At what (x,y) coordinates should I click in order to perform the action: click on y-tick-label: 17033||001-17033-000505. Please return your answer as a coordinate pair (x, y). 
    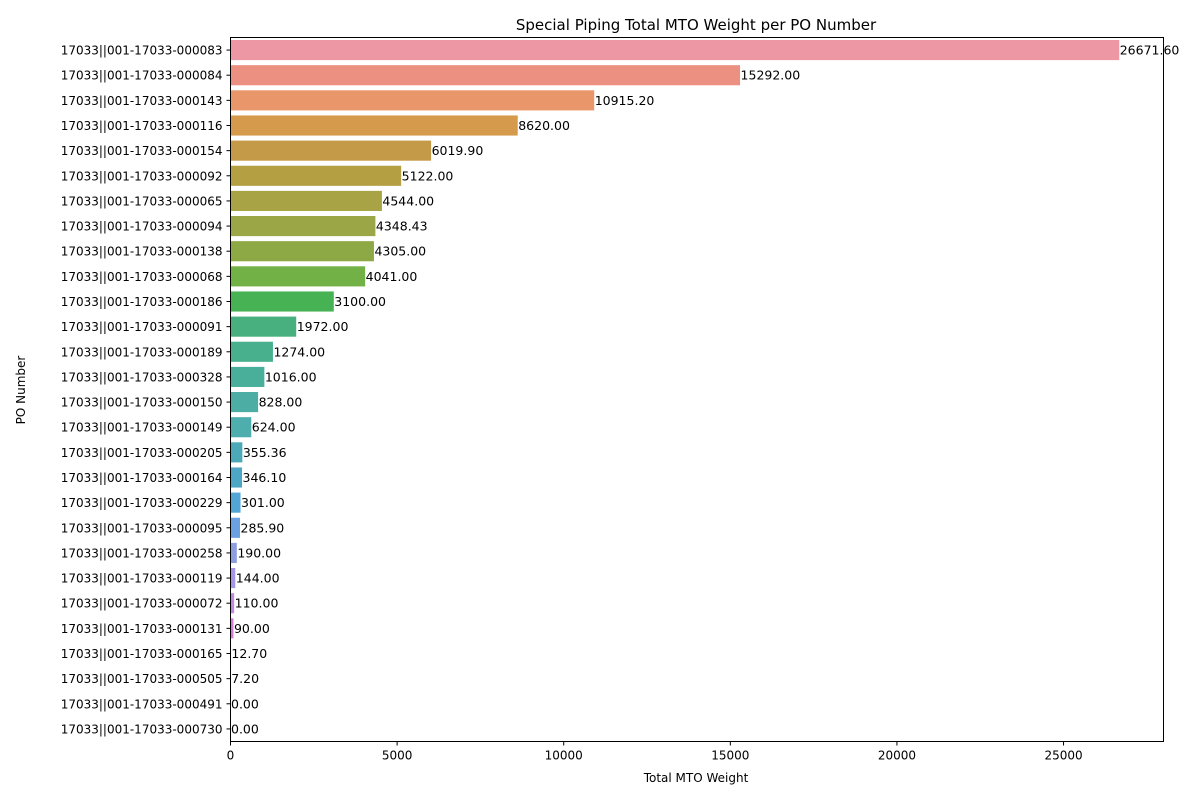
    Looking at the image, I should click on (142, 679).